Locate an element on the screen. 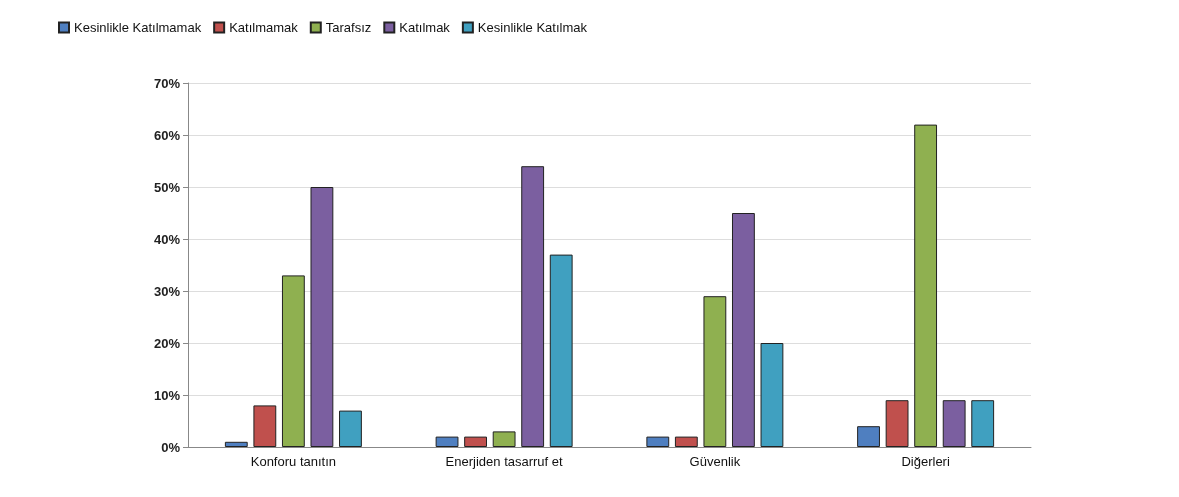 This screenshot has width=1179, height=497. x-tick-label: Güvenlik is located at coordinates (715, 461).